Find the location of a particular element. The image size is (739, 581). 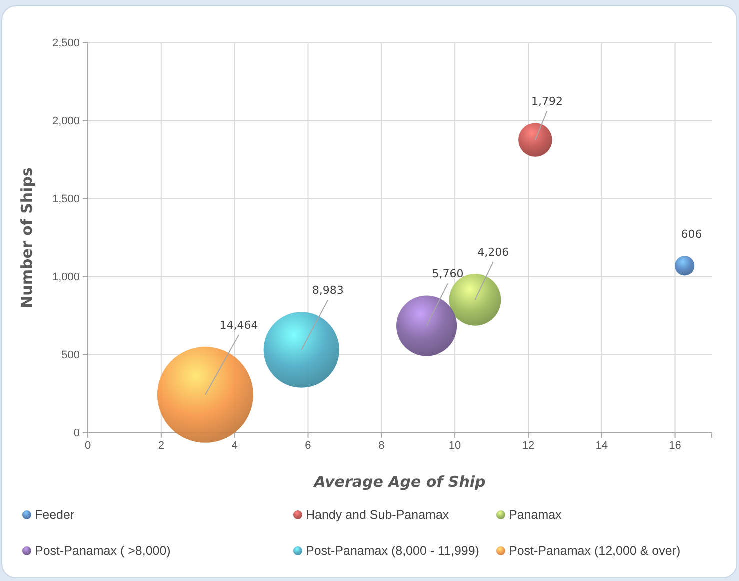

x-tick-label: 0 is located at coordinates (88, 446).